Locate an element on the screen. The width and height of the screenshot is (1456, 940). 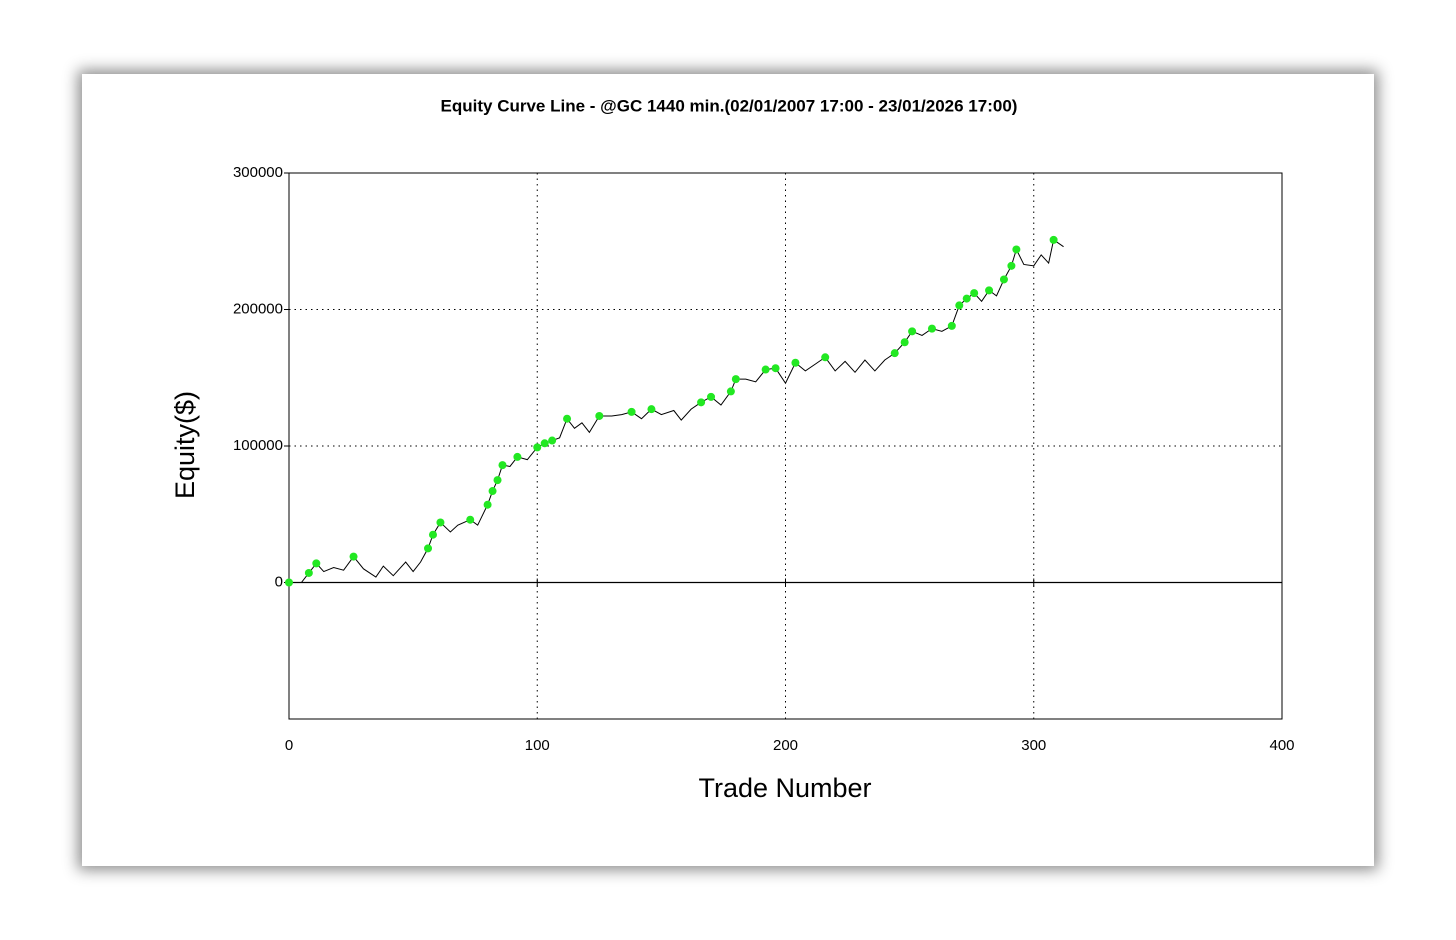
y-axis-label: Equity($) is located at coordinates (185, 445).